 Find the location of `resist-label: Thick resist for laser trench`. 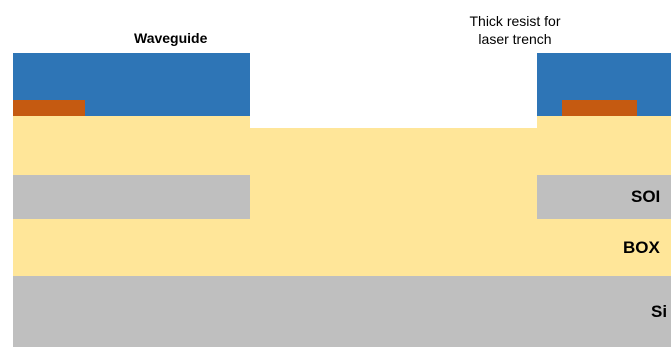

resist-label: Thick resist for laser trench is located at coordinates (515, 30).